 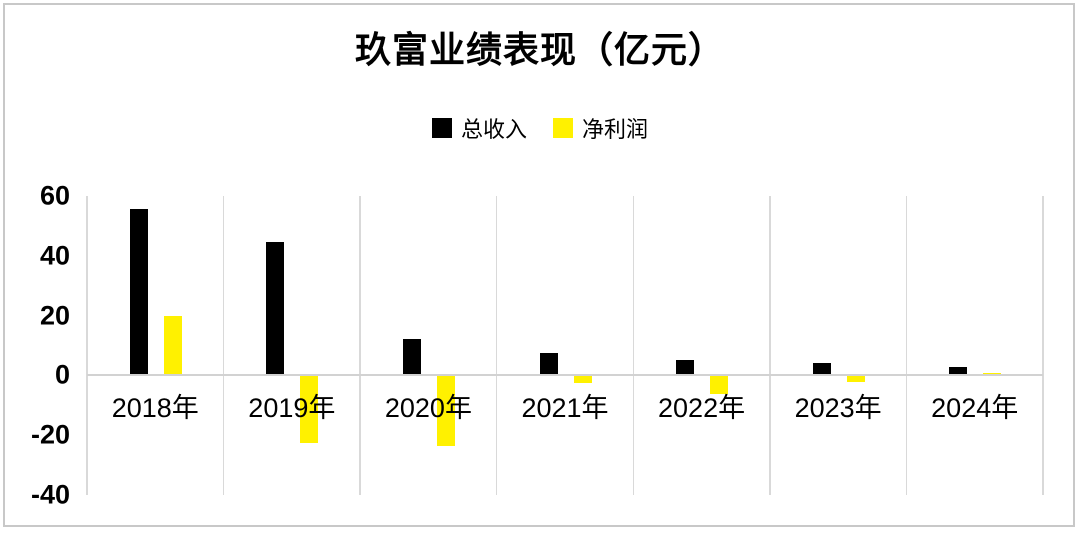 I want to click on bar-total-revenue-2019年, so click(x=275, y=309).